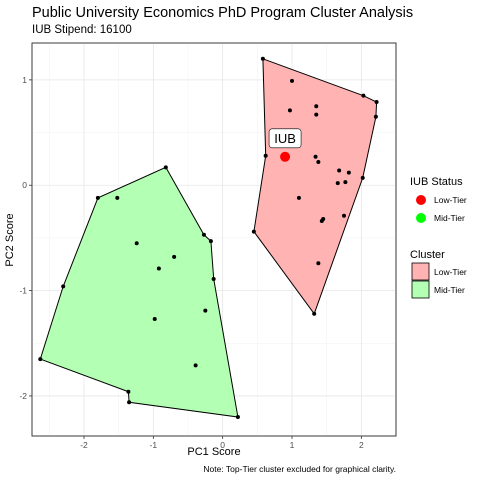 The image size is (480, 480). I want to click on legend-status-label-low: Low-Tier, so click(450, 200).